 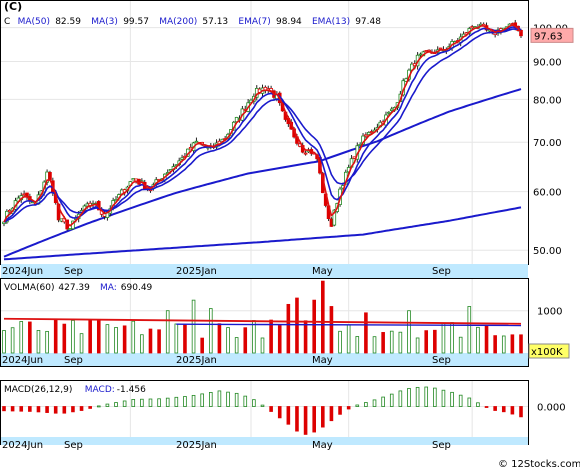 What do you see at coordinates (136, 22) in the screenshot?
I see `legend-value: 99.57` at bounding box center [136, 22].